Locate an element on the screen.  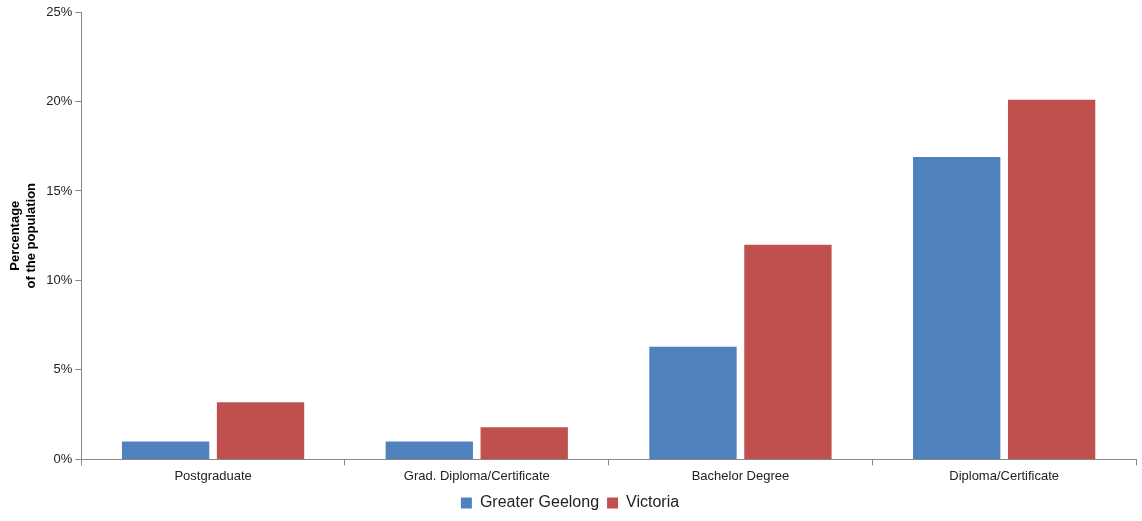
y-tick-label: 0% is located at coordinates (63, 458).